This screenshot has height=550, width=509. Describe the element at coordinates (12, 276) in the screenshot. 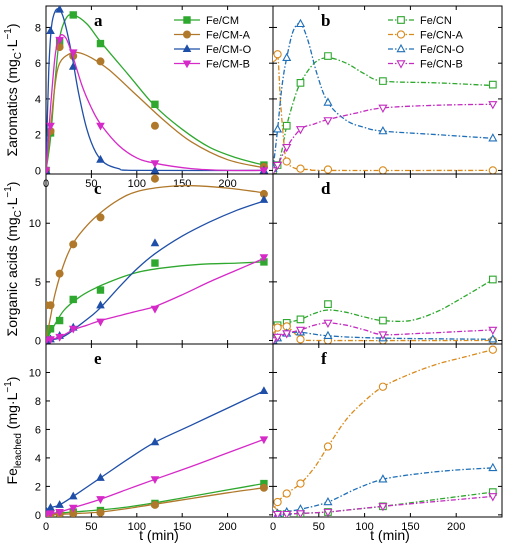

I see `y-axis-label-part: Σorganic acids (mg` at that location.